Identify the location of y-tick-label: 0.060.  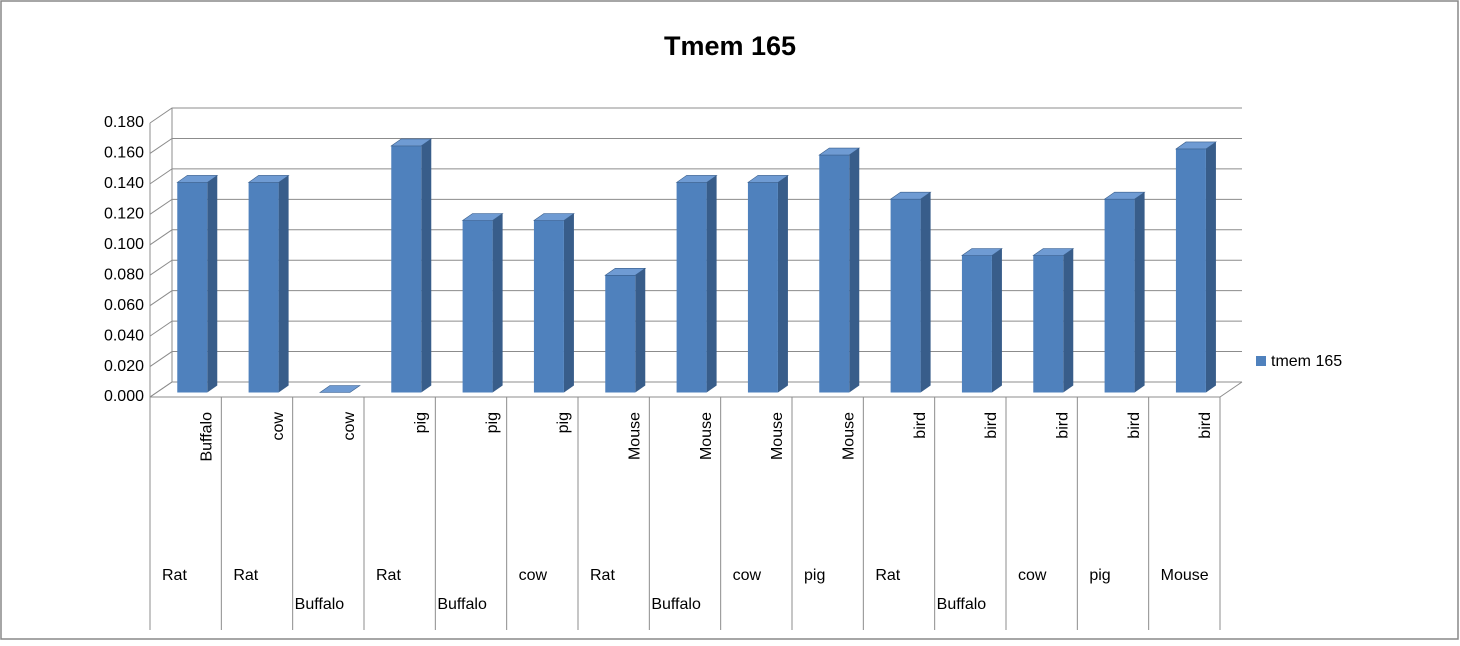
(124, 305).